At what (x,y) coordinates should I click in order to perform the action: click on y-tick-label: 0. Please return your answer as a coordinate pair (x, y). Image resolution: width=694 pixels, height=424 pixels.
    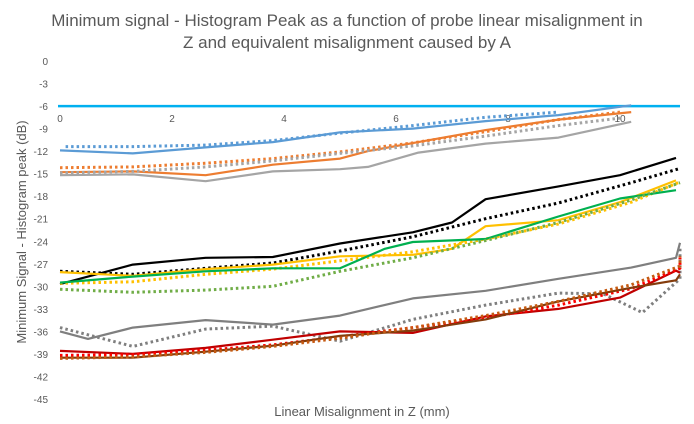
    Looking at the image, I should click on (45, 62).